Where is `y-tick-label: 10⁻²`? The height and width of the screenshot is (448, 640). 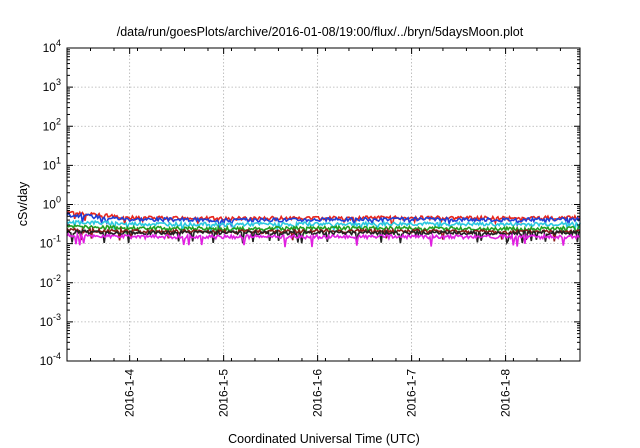
y-tick-label: 10⁻² is located at coordinates (50, 281).